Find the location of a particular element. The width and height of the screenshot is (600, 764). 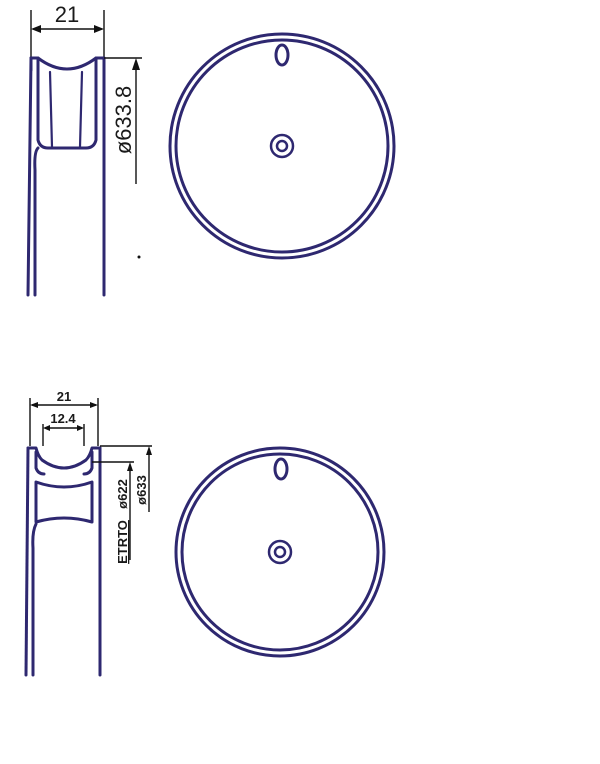

top-rim-profile: 21 is located at coordinates (66, 149).